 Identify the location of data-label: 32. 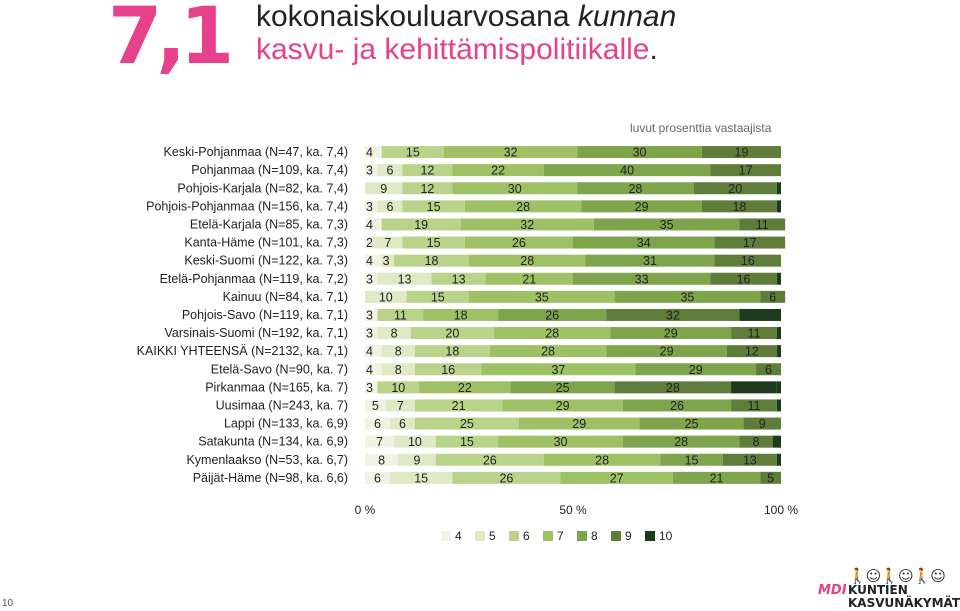
(511, 153).